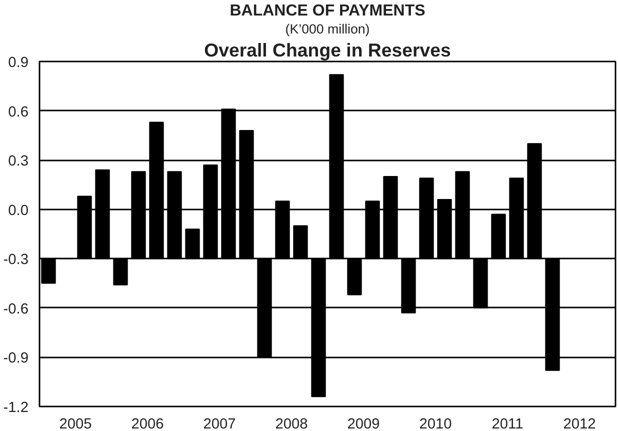 Image resolution: width=618 pixels, height=431 pixels. What do you see at coordinates (16, 309) in the screenshot?
I see `y-tick-label: -0.6` at bounding box center [16, 309].